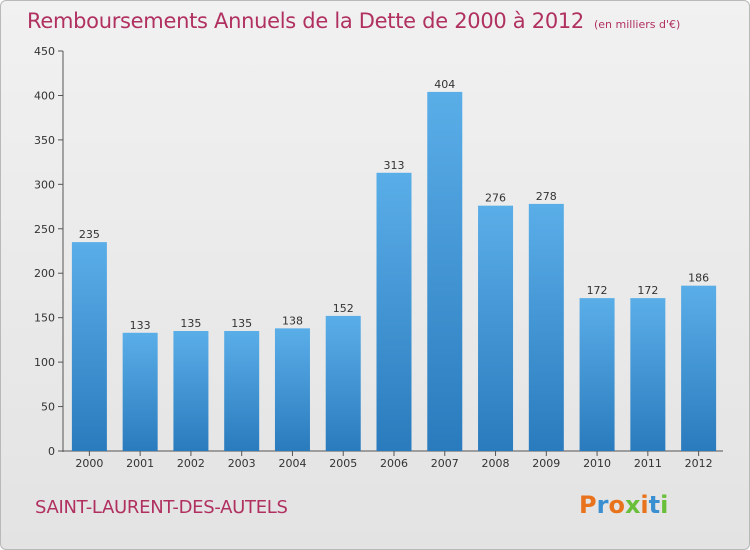  I want to click on y-tick-label: 100, so click(44, 362).